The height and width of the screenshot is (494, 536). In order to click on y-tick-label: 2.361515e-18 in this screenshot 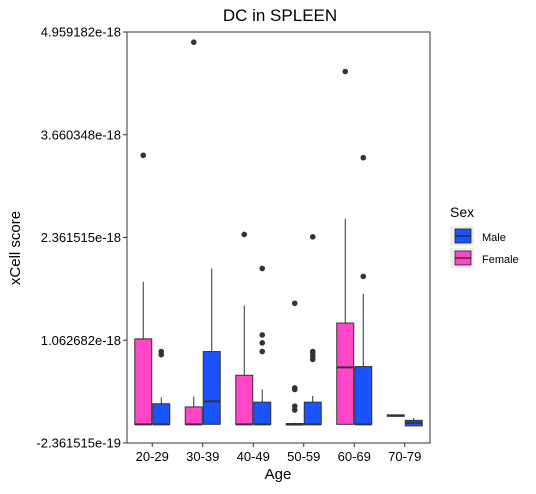, I will do `click(81, 237)`.